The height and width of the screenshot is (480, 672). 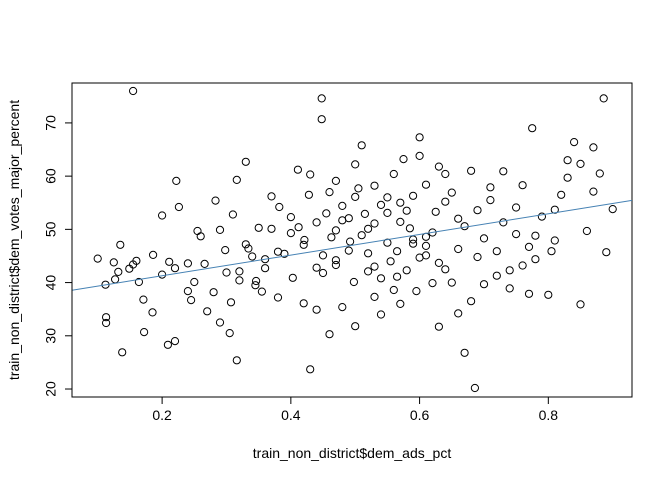 I want to click on x-axis-label: train_non_district$dem_ads_pct, so click(x=352, y=453).